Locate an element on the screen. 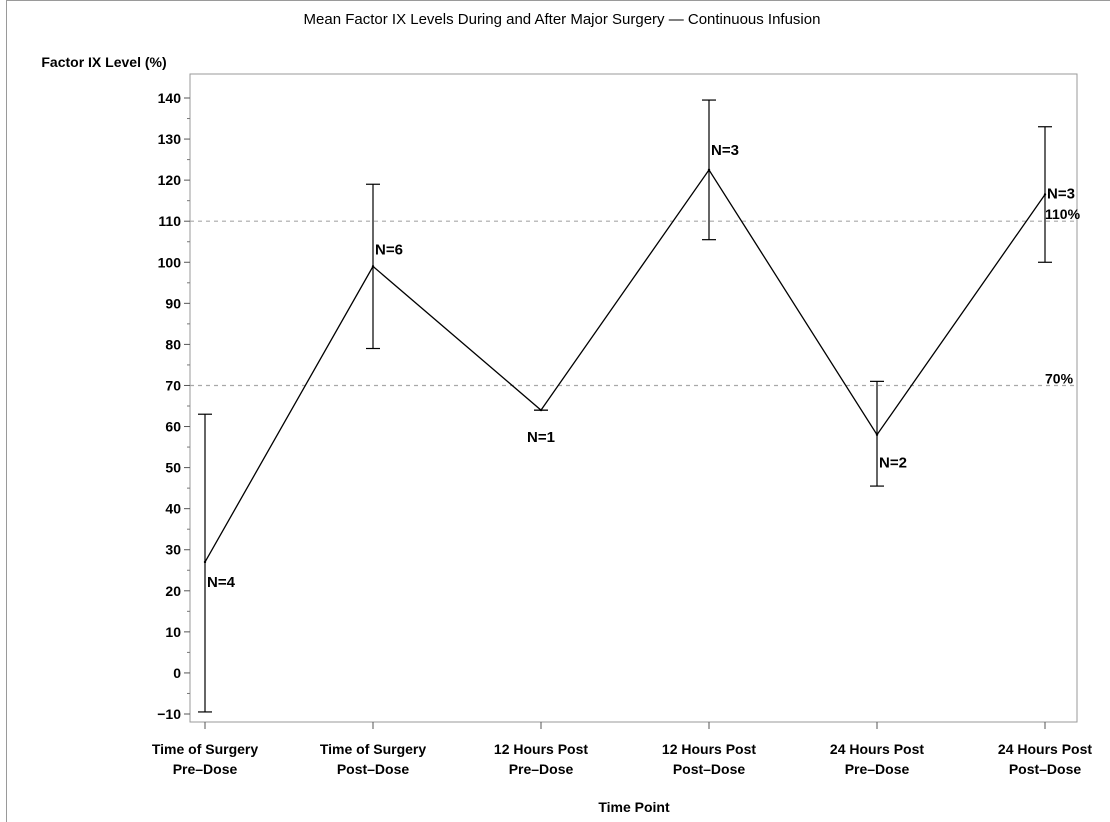 The image size is (1110, 822). y-tick-label: 80 is located at coordinates (173, 344).